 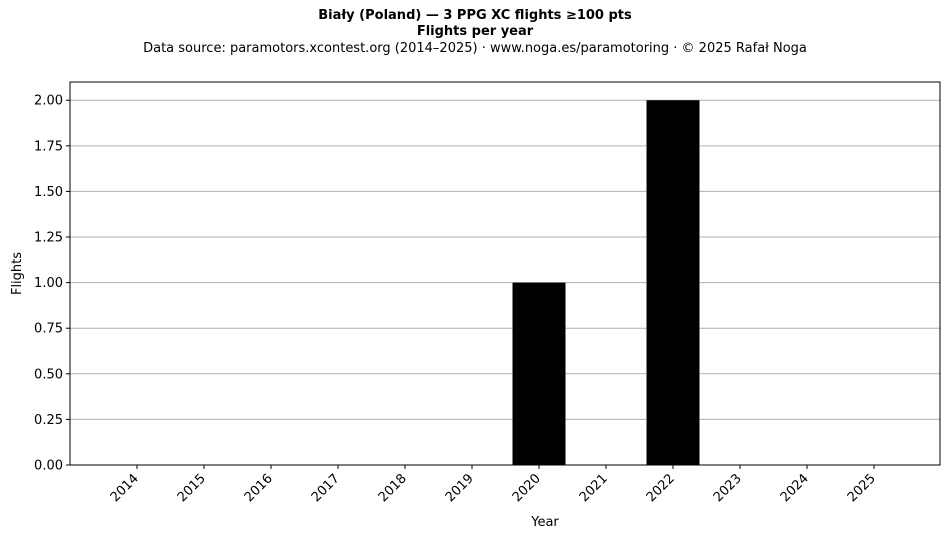 What do you see at coordinates (393, 488) in the screenshot?
I see `x-tick-label: 2018` at bounding box center [393, 488].